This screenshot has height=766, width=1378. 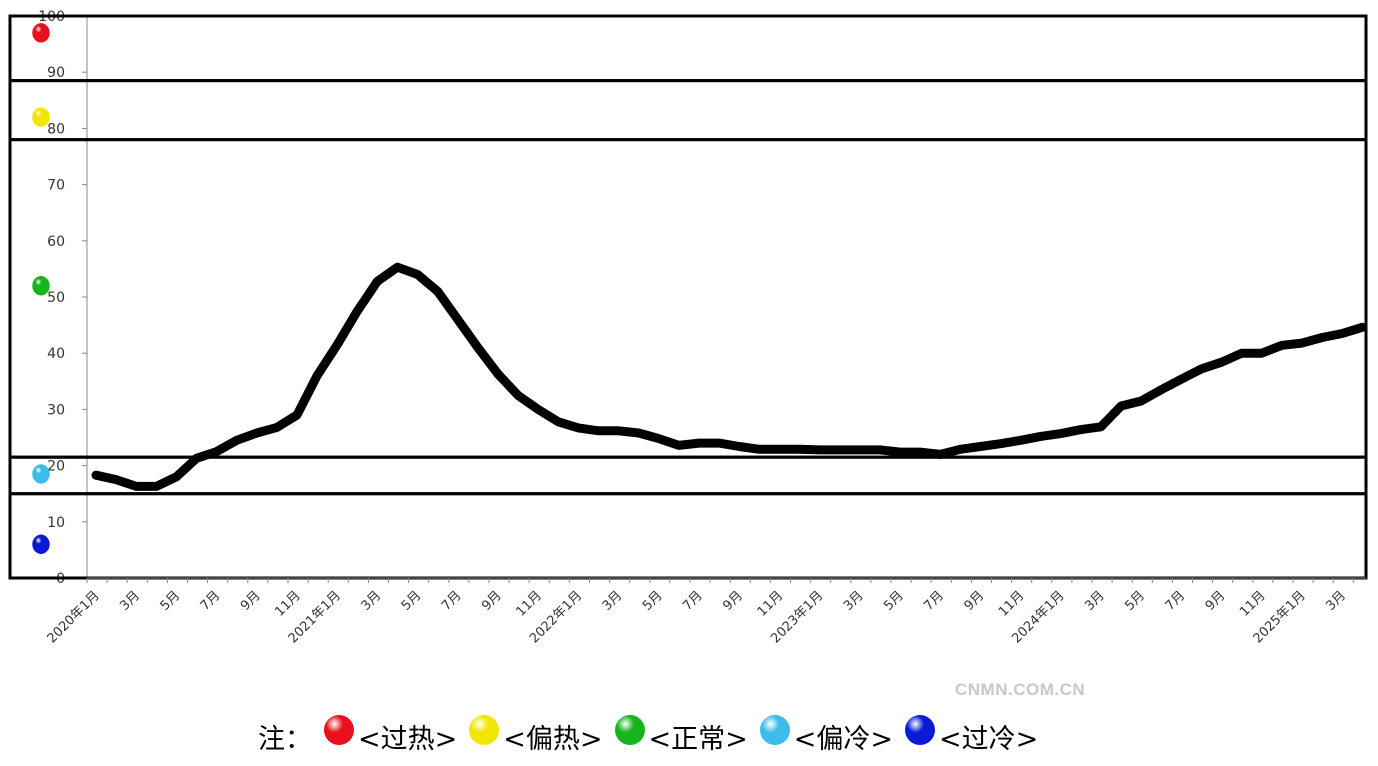 What do you see at coordinates (41, 544) in the screenshot?
I see `overcool-marker-icon` at bounding box center [41, 544].